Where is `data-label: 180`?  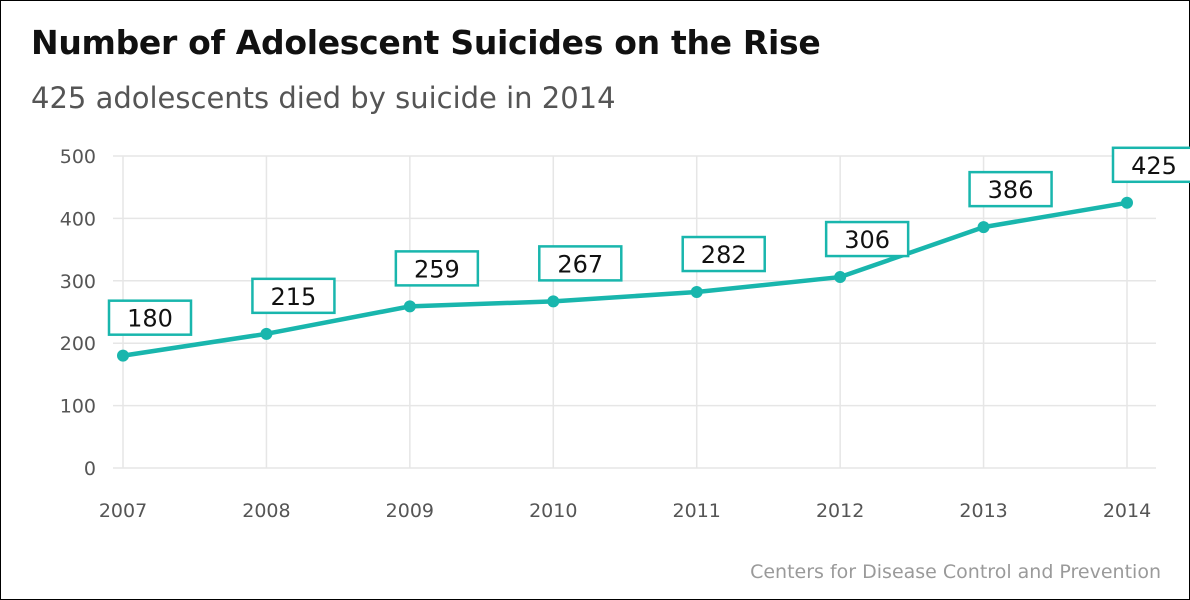
data-label: 180 is located at coordinates (150, 319).